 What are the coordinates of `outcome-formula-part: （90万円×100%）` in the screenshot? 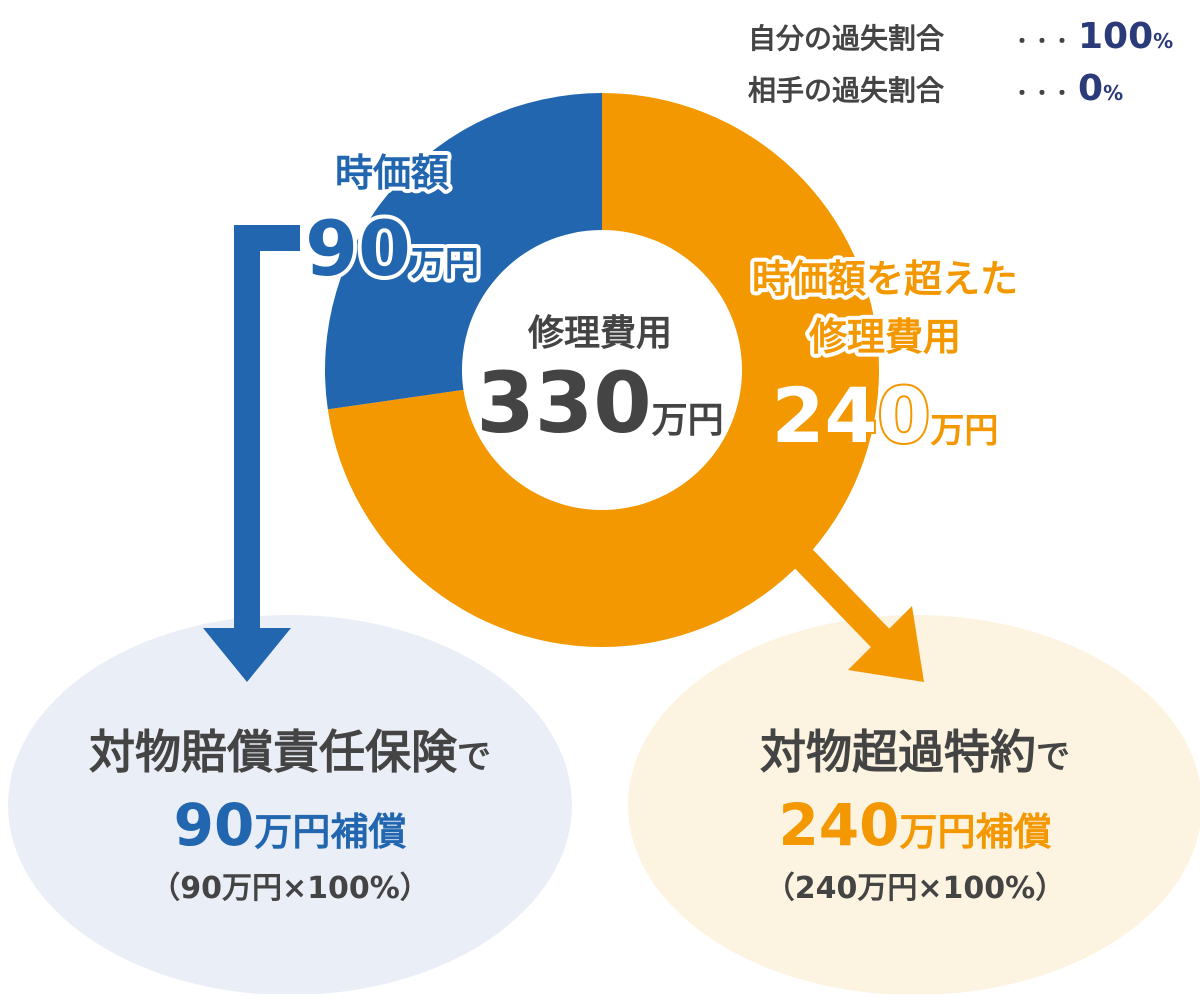 It's located at (290, 888).